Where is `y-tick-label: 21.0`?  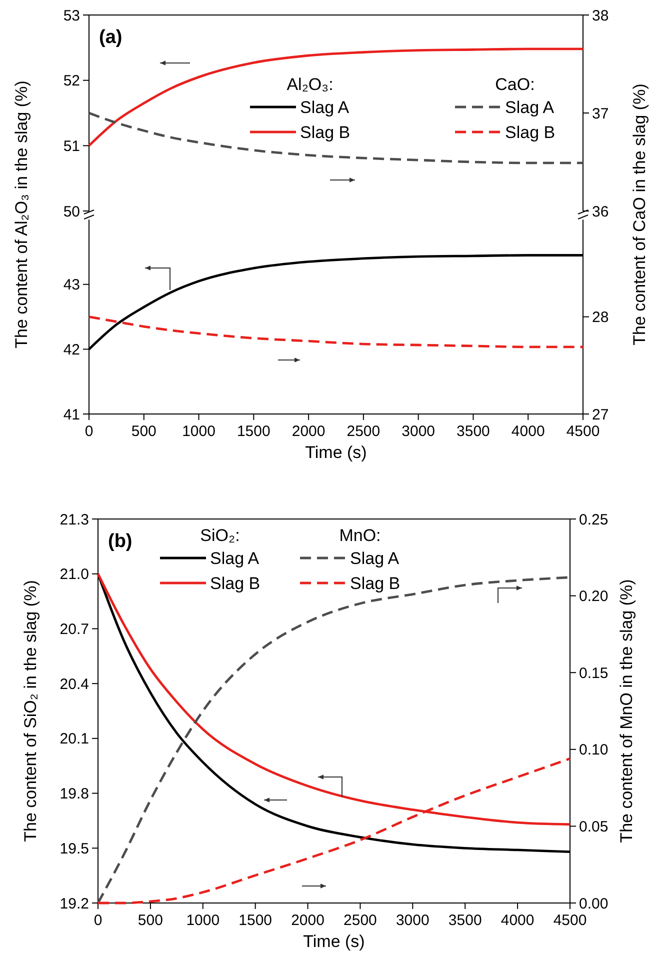
y-tick-label: 21.0 is located at coordinates (74, 575).